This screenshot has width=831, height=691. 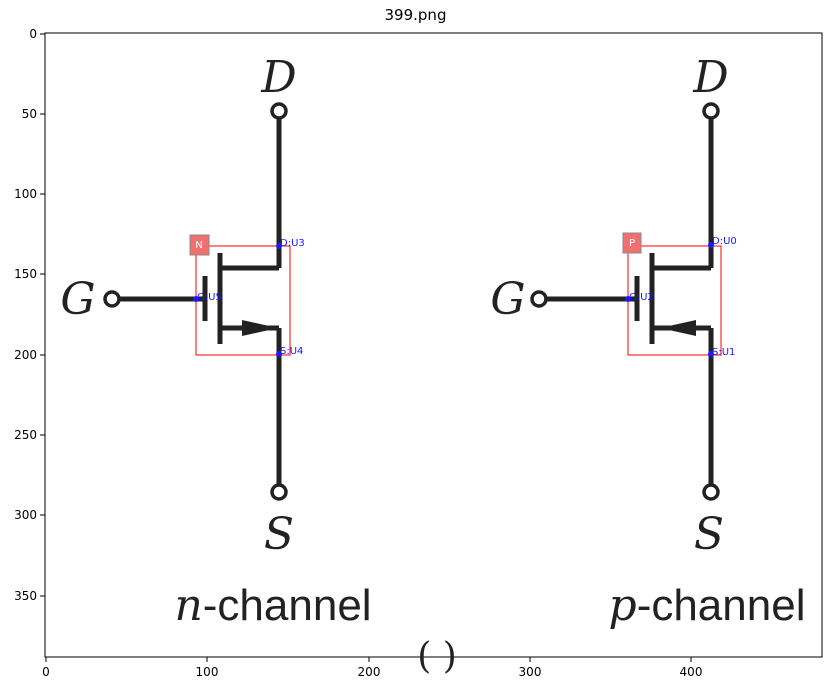 What do you see at coordinates (415, 15) in the screenshot?
I see `figure-title: 399.png` at bounding box center [415, 15].